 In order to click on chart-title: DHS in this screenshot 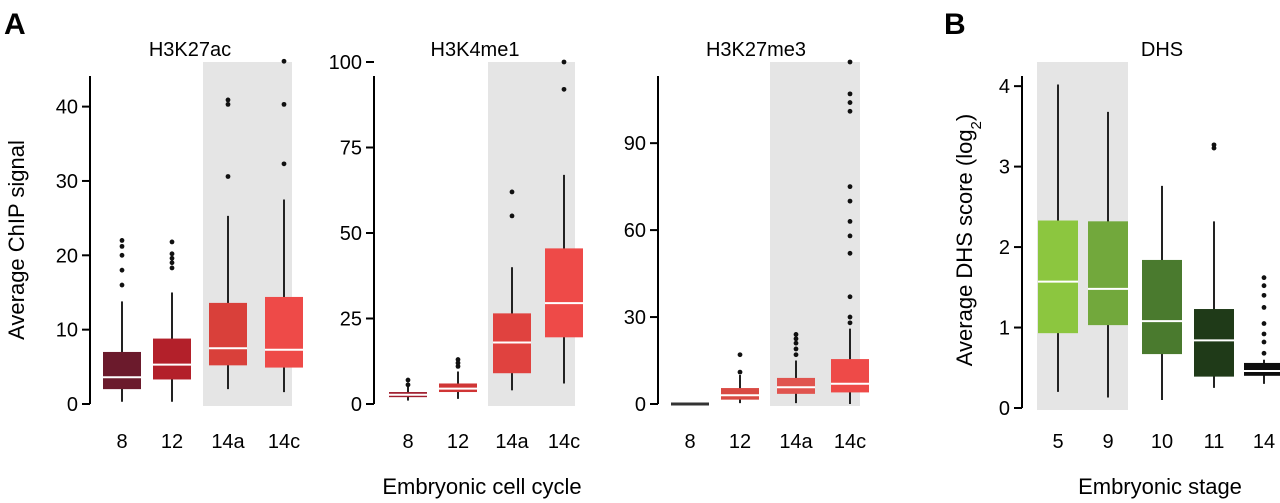, I will do `click(1162, 50)`.